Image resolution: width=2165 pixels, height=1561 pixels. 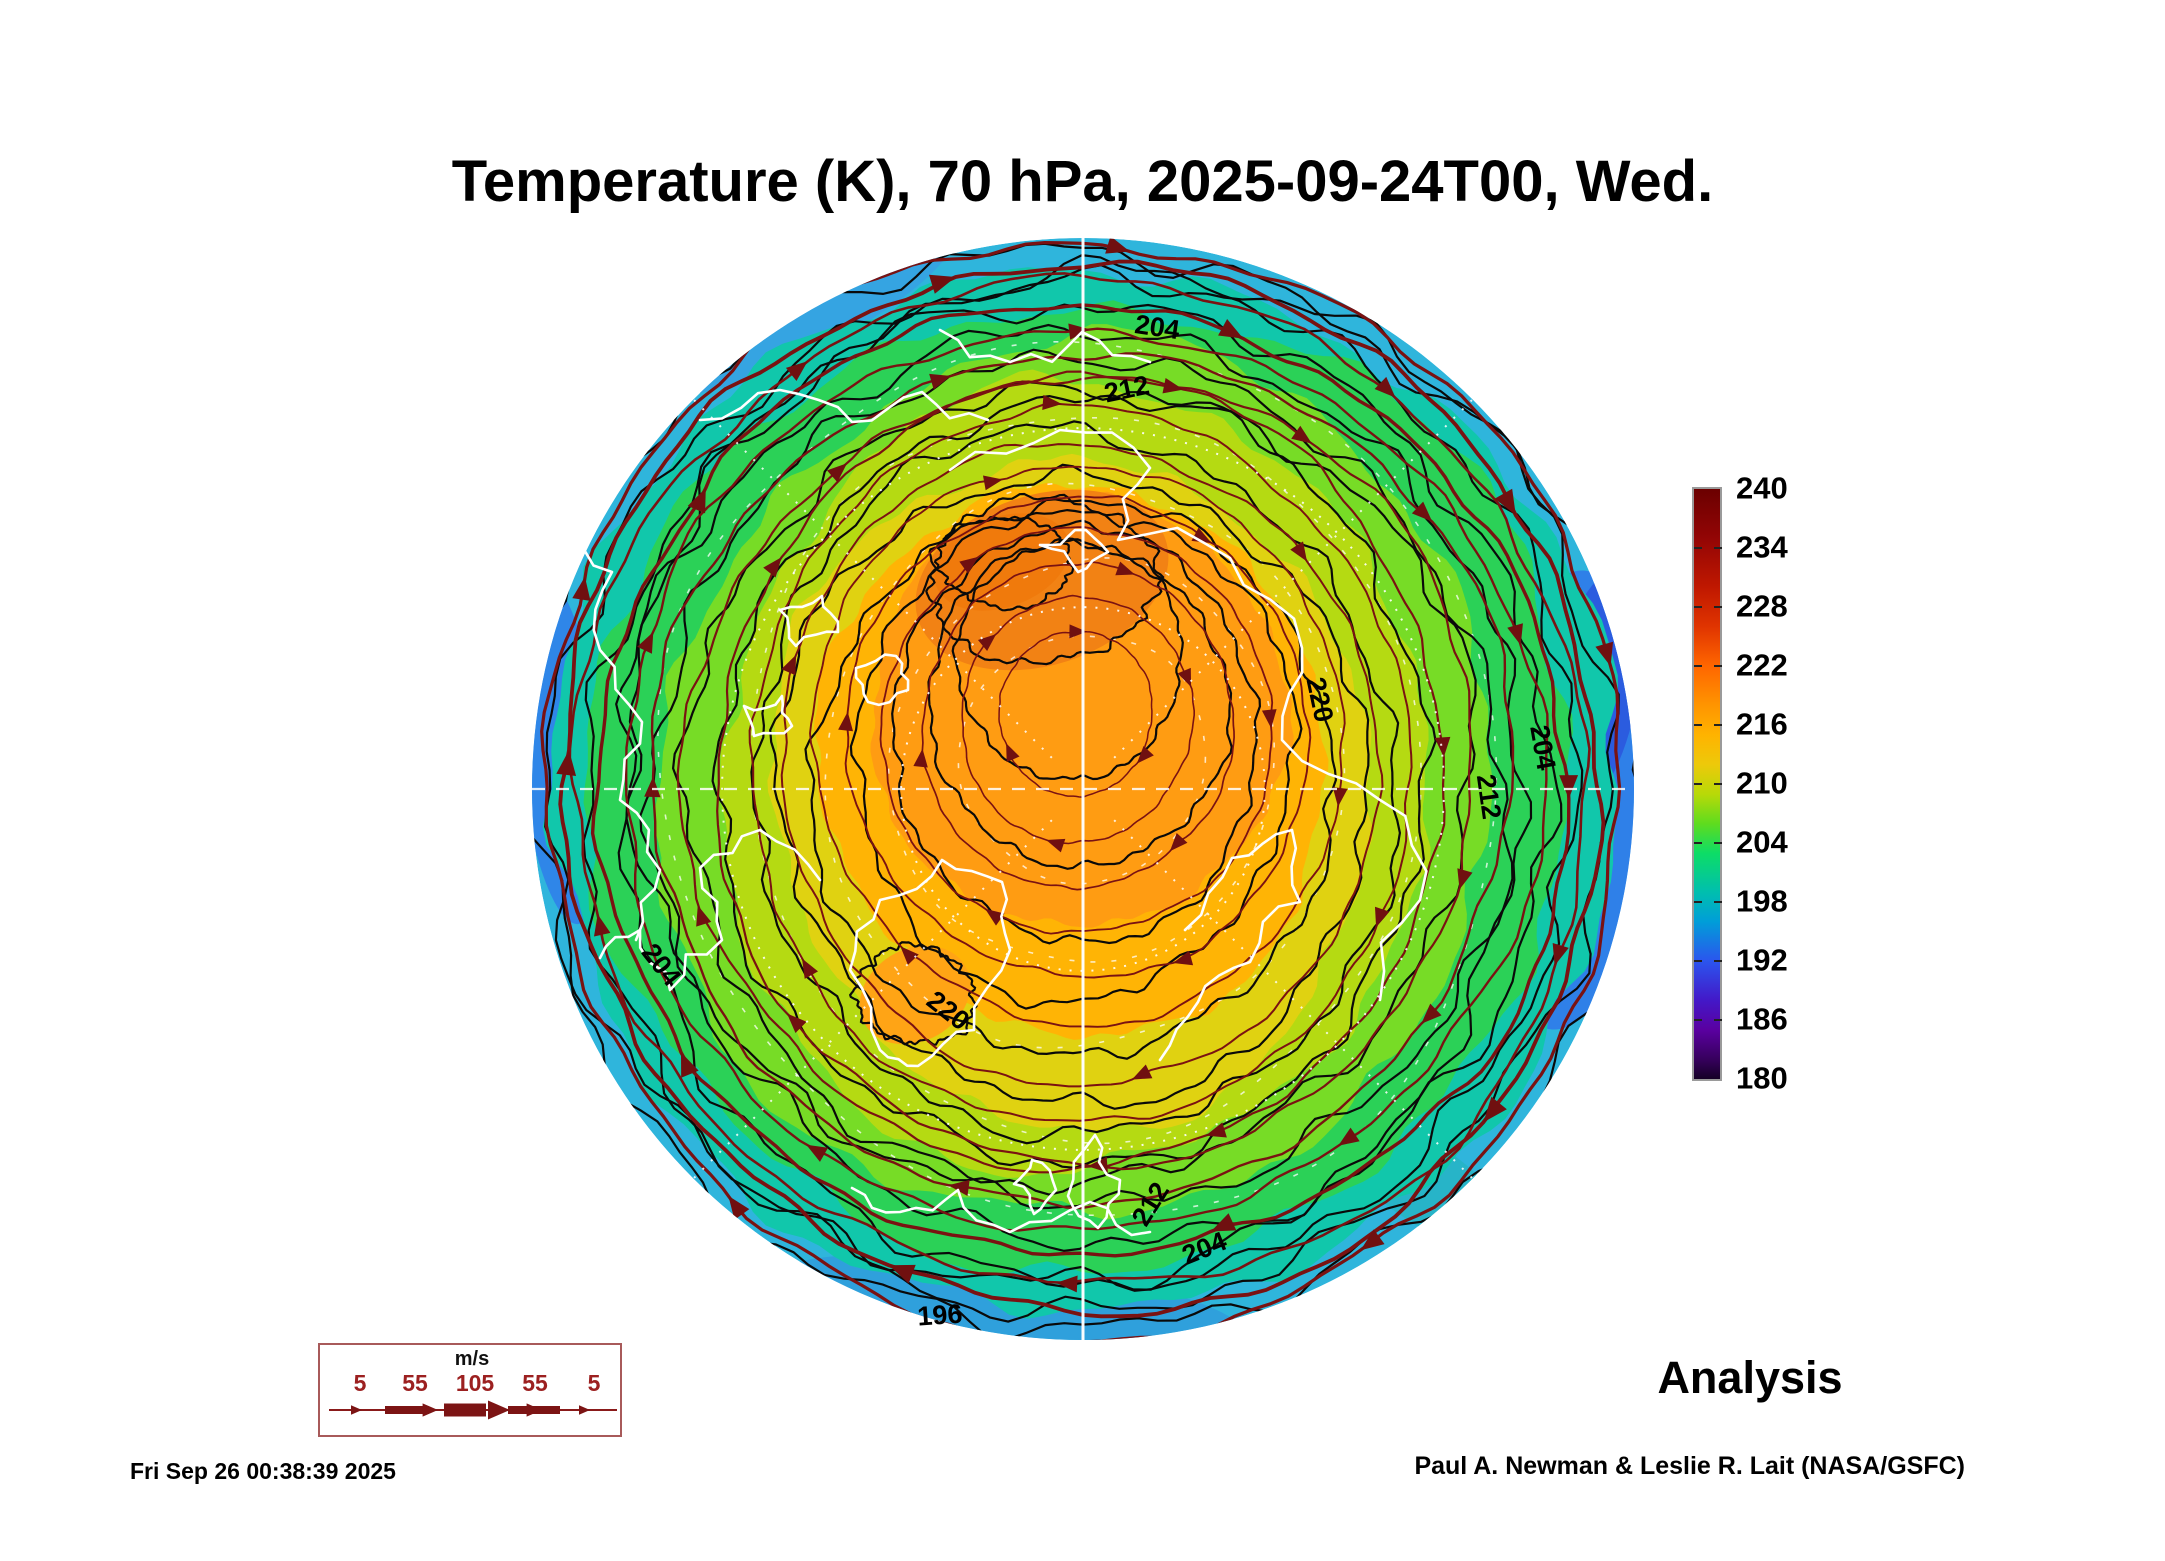 I want to click on colorbar-tick-label: 192, so click(x=1762, y=960).